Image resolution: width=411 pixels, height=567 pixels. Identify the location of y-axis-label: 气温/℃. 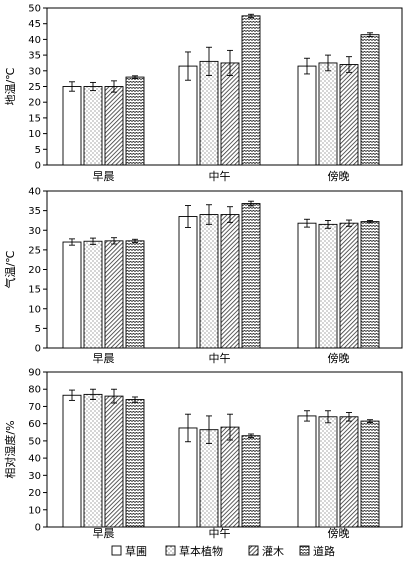
(10, 269).